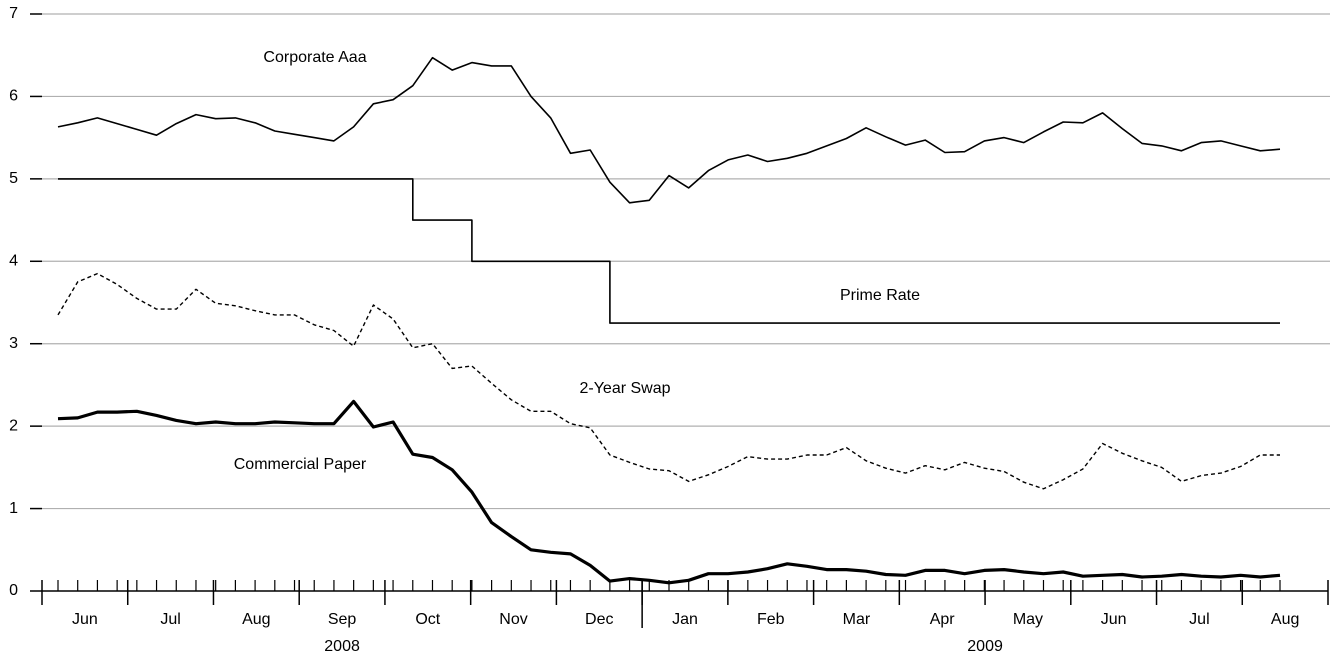 The image size is (1336, 660). Describe the element at coordinates (857, 619) in the screenshot. I see `month-label: Mar` at that location.